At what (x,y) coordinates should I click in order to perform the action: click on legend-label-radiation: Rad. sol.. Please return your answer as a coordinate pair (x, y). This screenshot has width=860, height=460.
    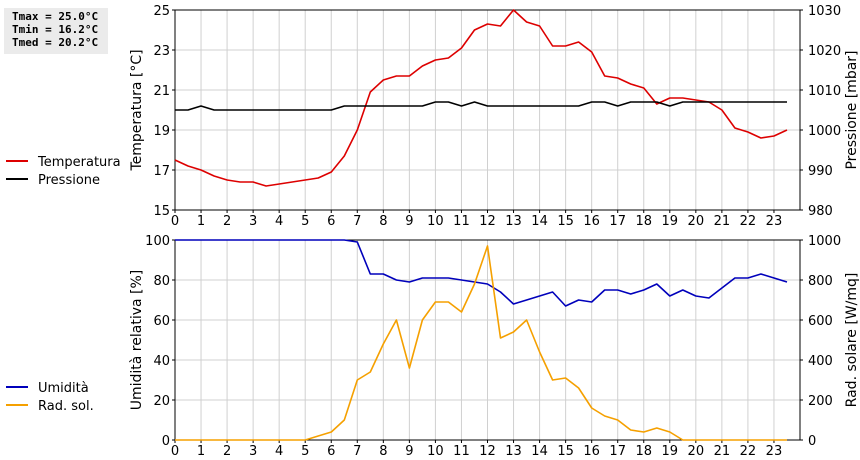
    Looking at the image, I should click on (66, 406).